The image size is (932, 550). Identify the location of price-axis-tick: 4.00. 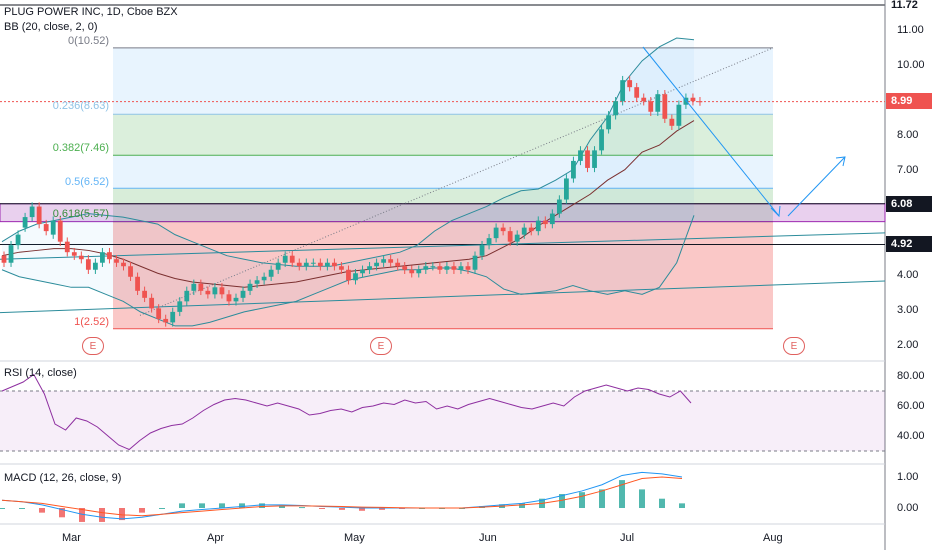
(908, 275).